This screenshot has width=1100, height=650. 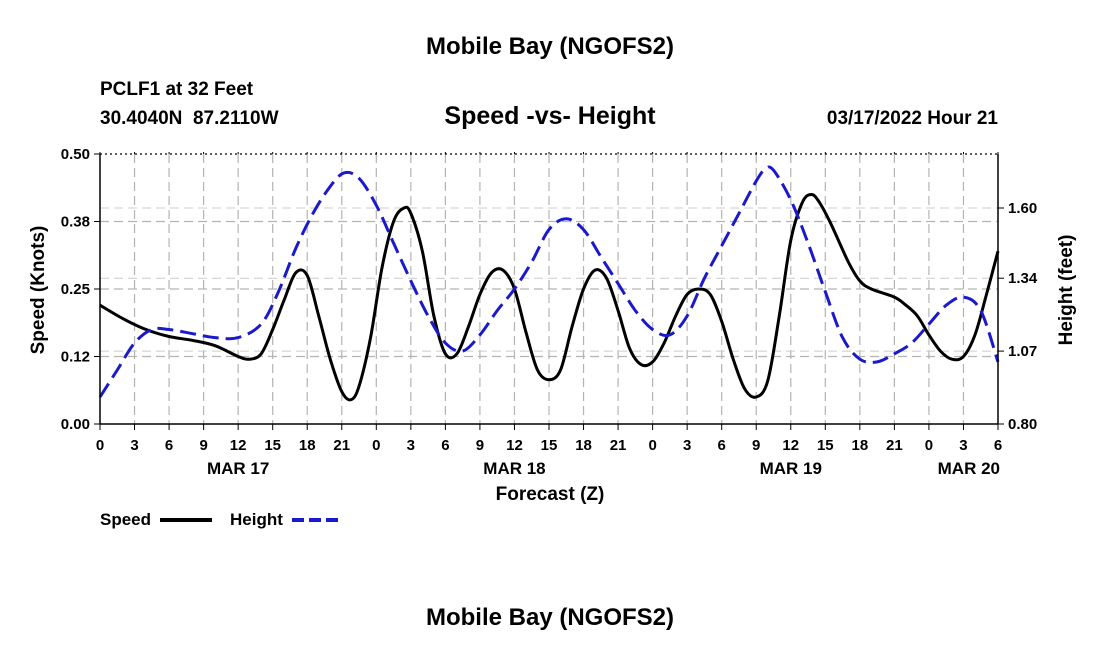 What do you see at coordinates (1018, 316) in the screenshot?
I see `y-axis-right-ticks: 0.80 1.07 1.34 1.60` at bounding box center [1018, 316].